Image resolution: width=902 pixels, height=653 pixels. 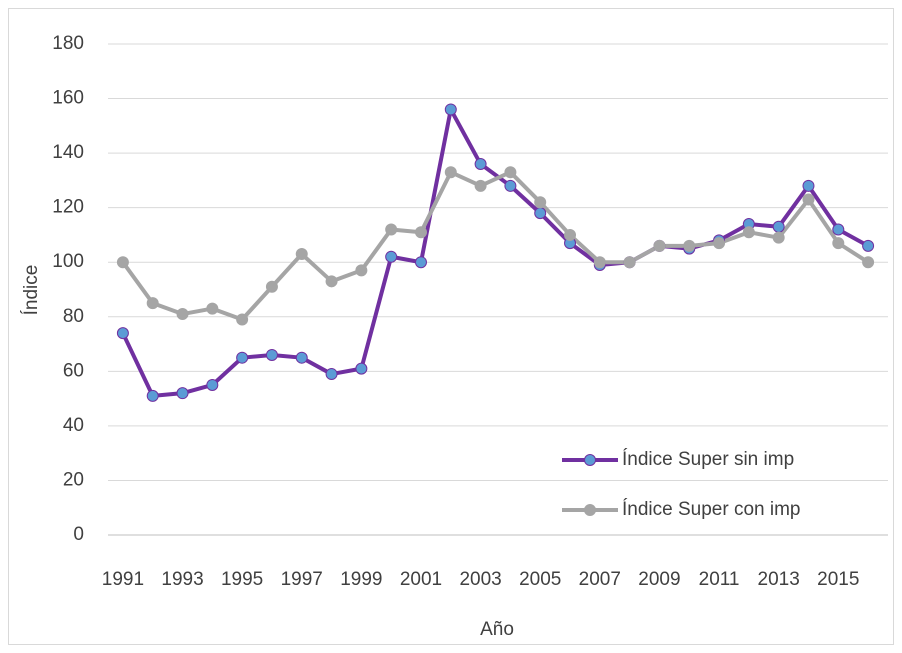 What do you see at coordinates (779, 579) in the screenshot?
I see `x-tick-label: 2013` at bounding box center [779, 579].